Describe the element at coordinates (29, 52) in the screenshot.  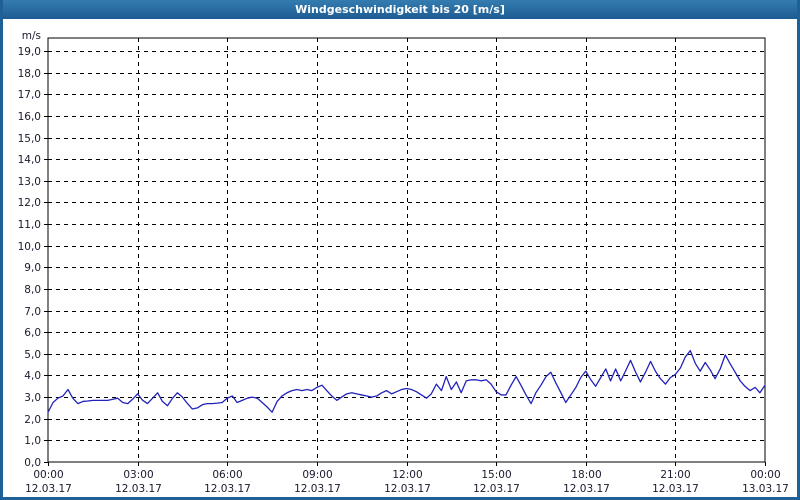
I see `y-axis-tick-label: 19,0` at that location.